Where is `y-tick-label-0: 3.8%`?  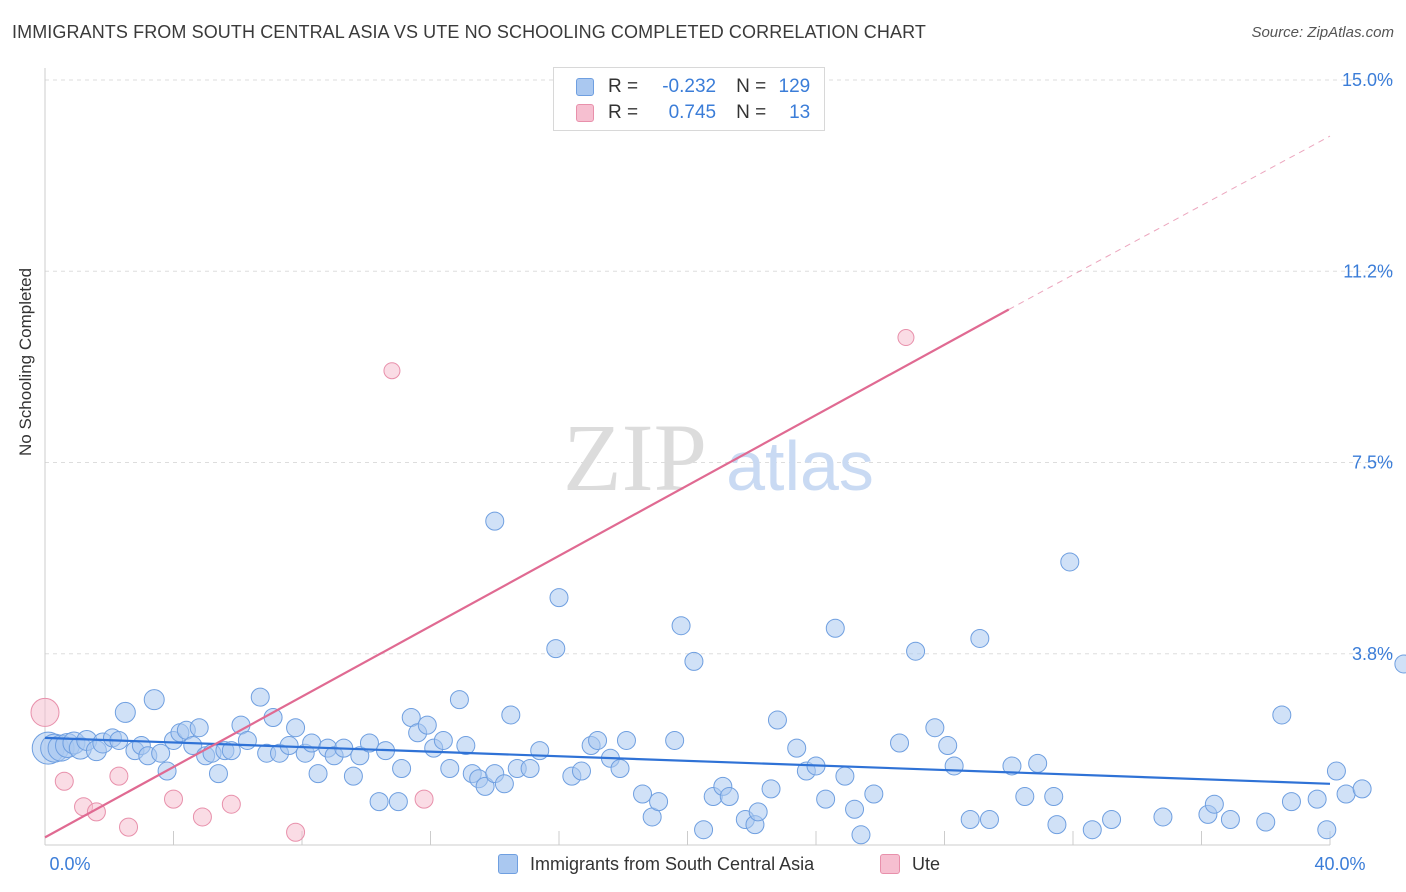
y-tick-label-0: 3.8% is located at coordinates (1372, 654).